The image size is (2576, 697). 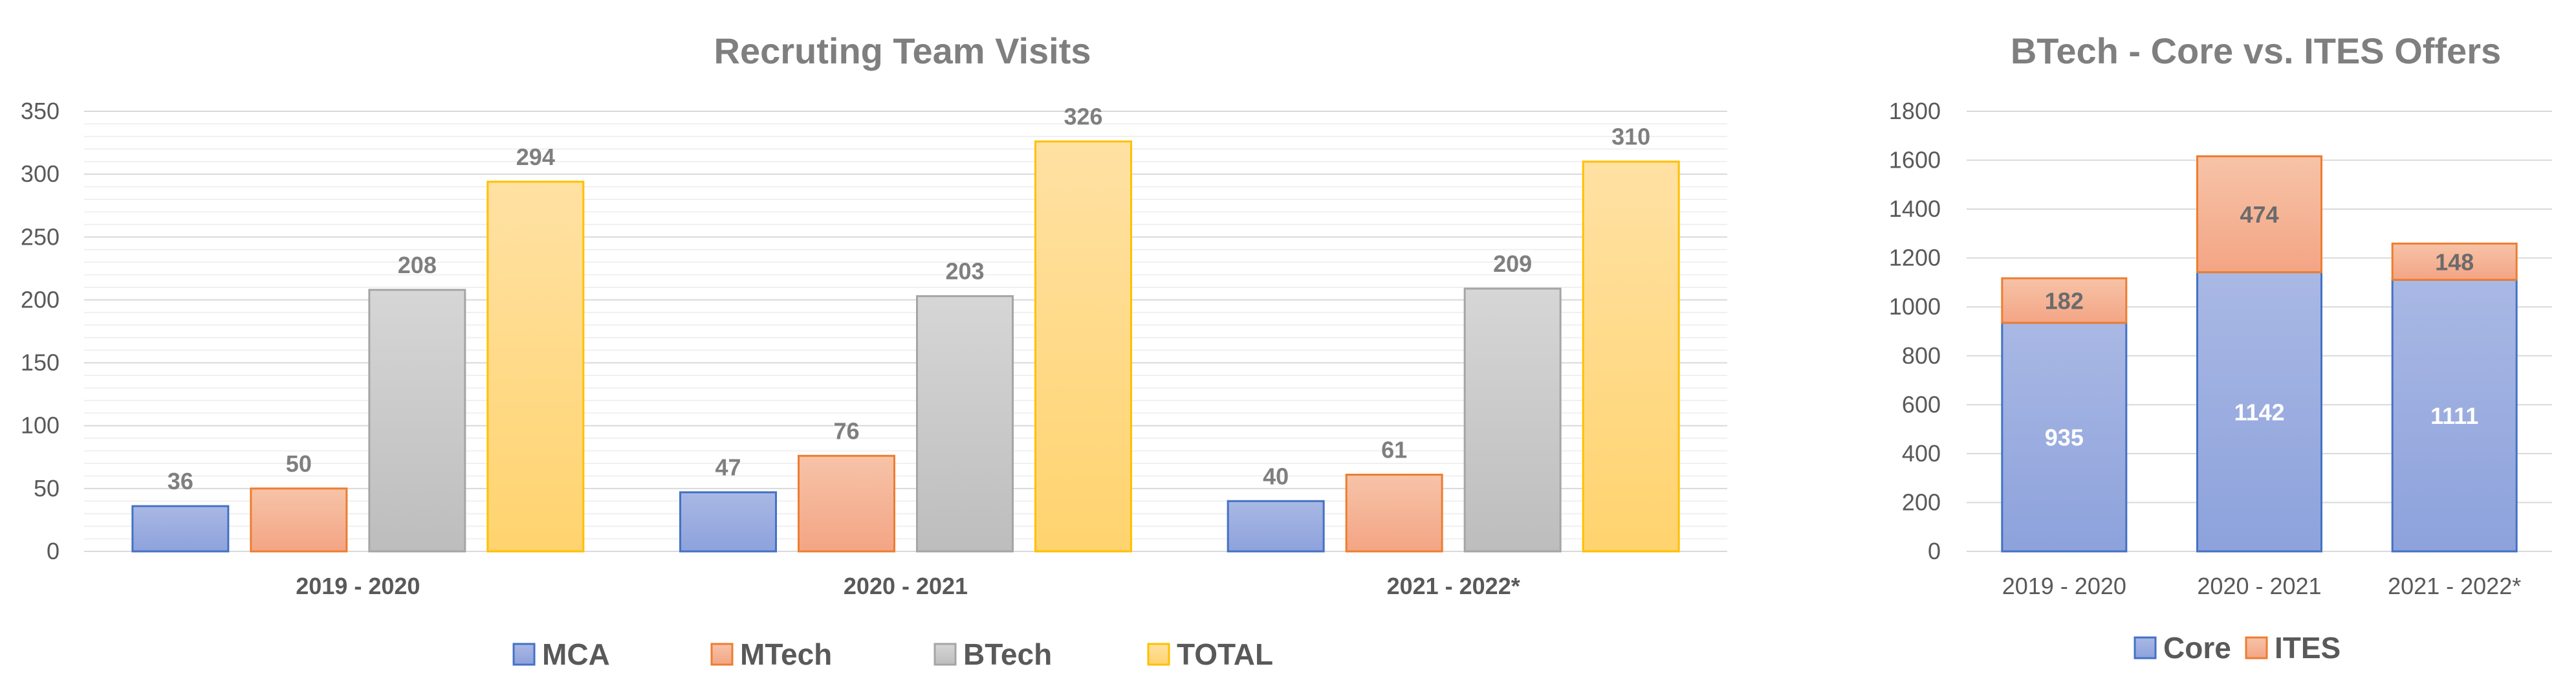 I want to click on chart2-x-category-label: 2020 - 2021, so click(x=2259, y=586).